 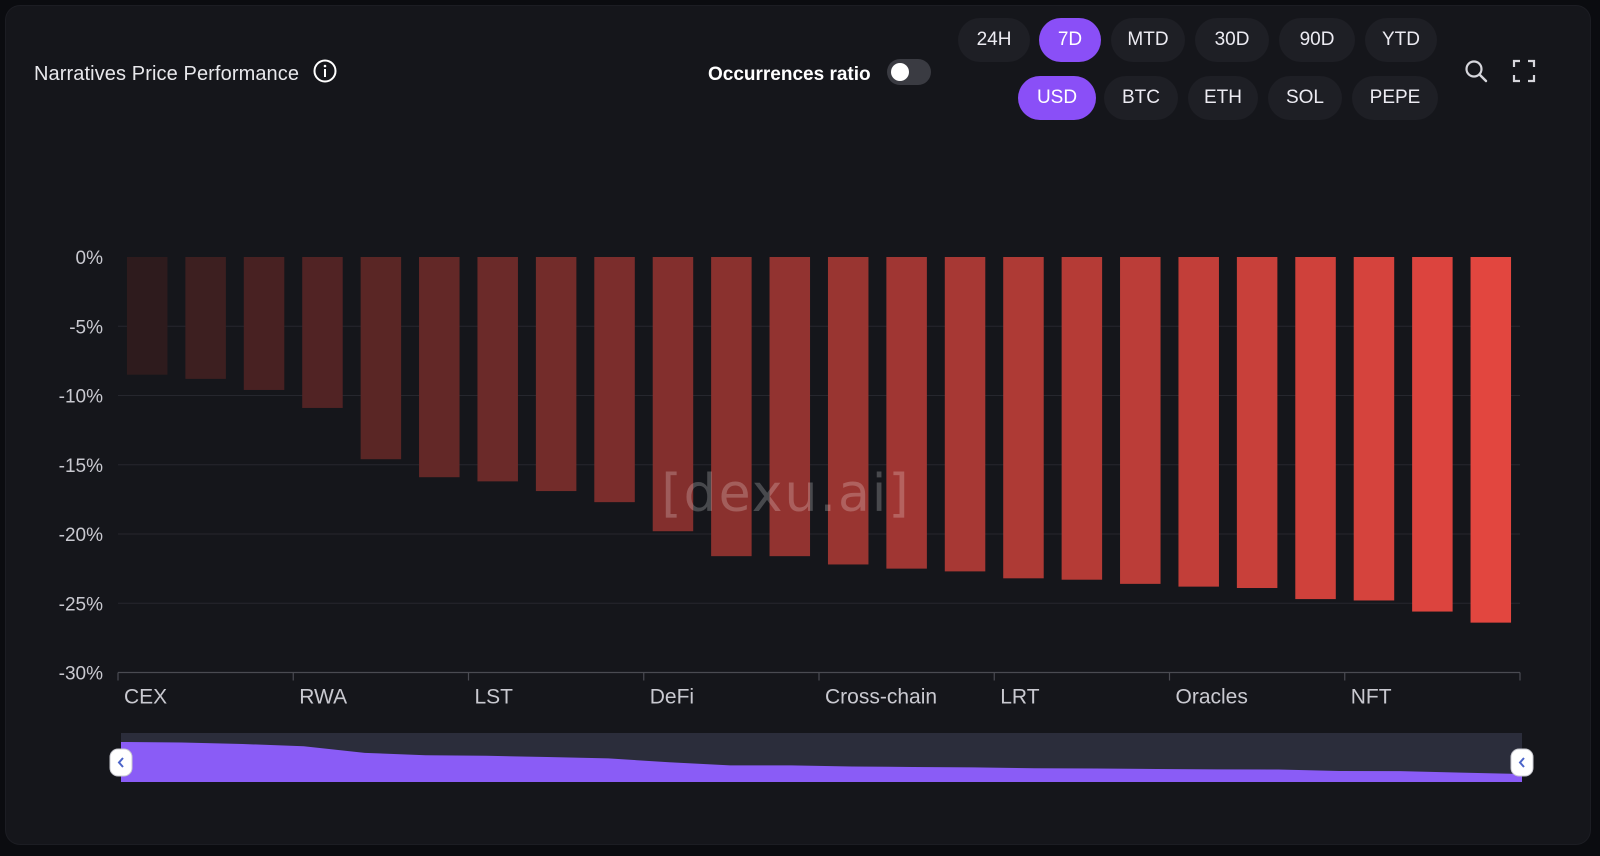 I want to click on x-tick-label: RWA, so click(x=323, y=697).